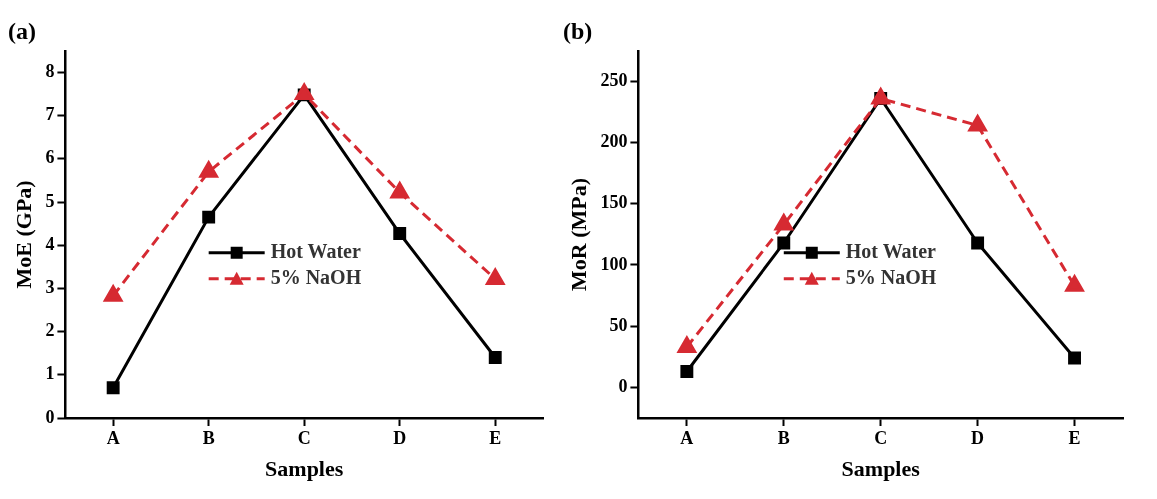  I want to click on y-tick-label: 200, so click(614, 141).